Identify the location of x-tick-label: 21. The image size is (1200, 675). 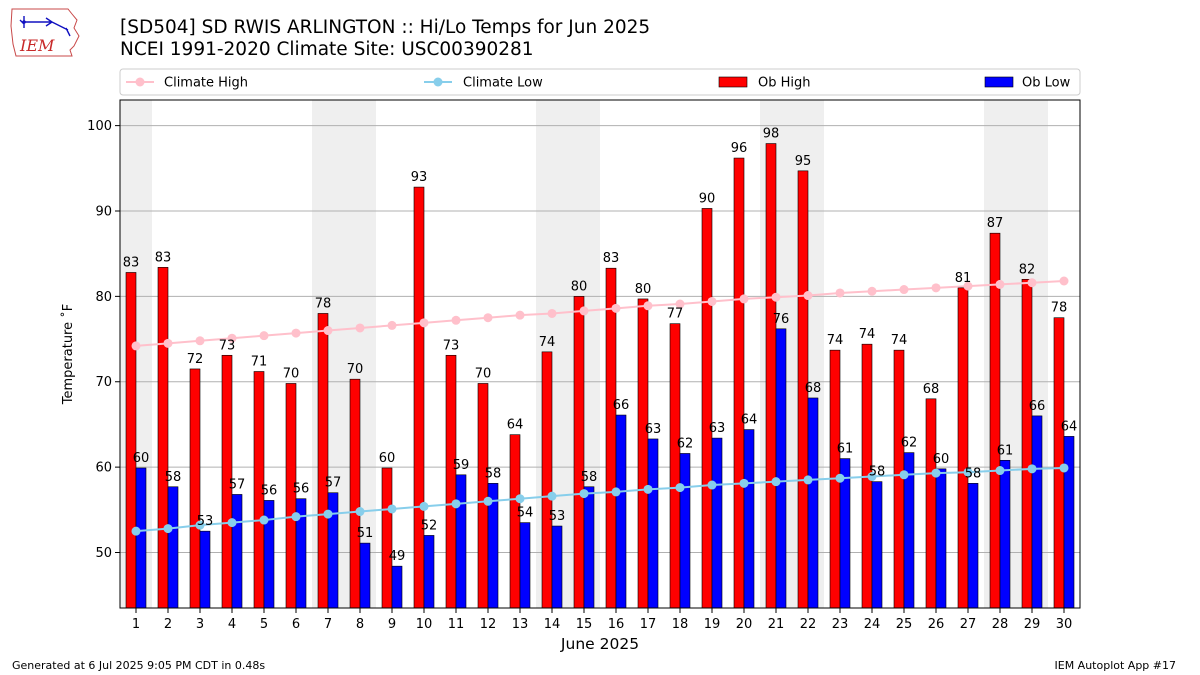
(776, 624).